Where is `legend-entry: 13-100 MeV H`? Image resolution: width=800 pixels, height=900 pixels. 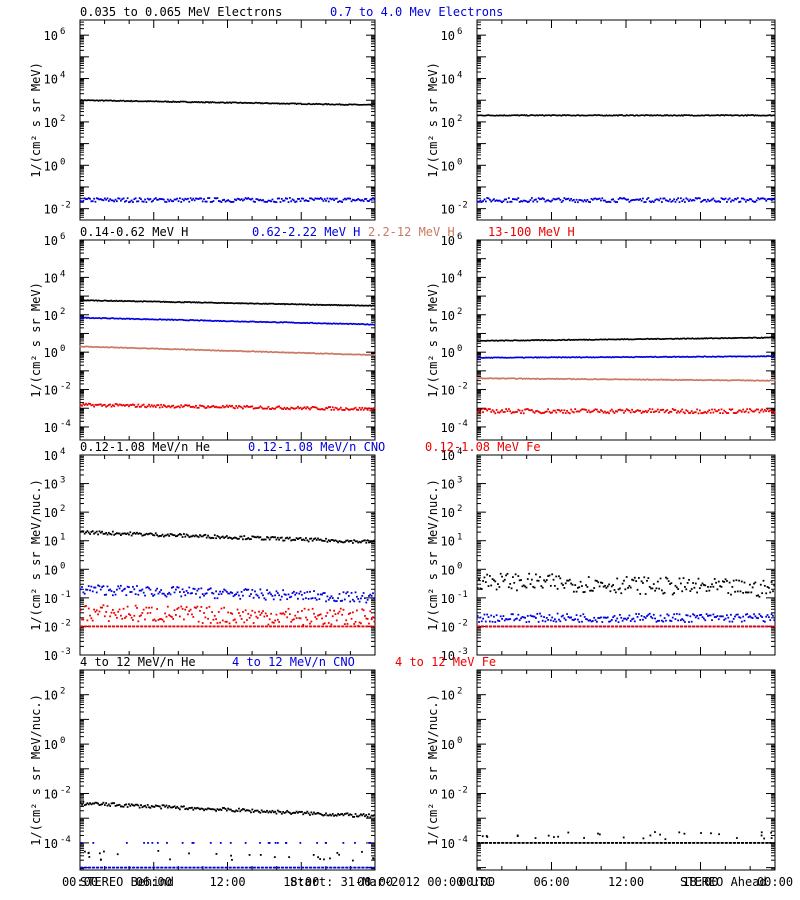
legend-entry: 13-100 MeV H is located at coordinates (531, 232).